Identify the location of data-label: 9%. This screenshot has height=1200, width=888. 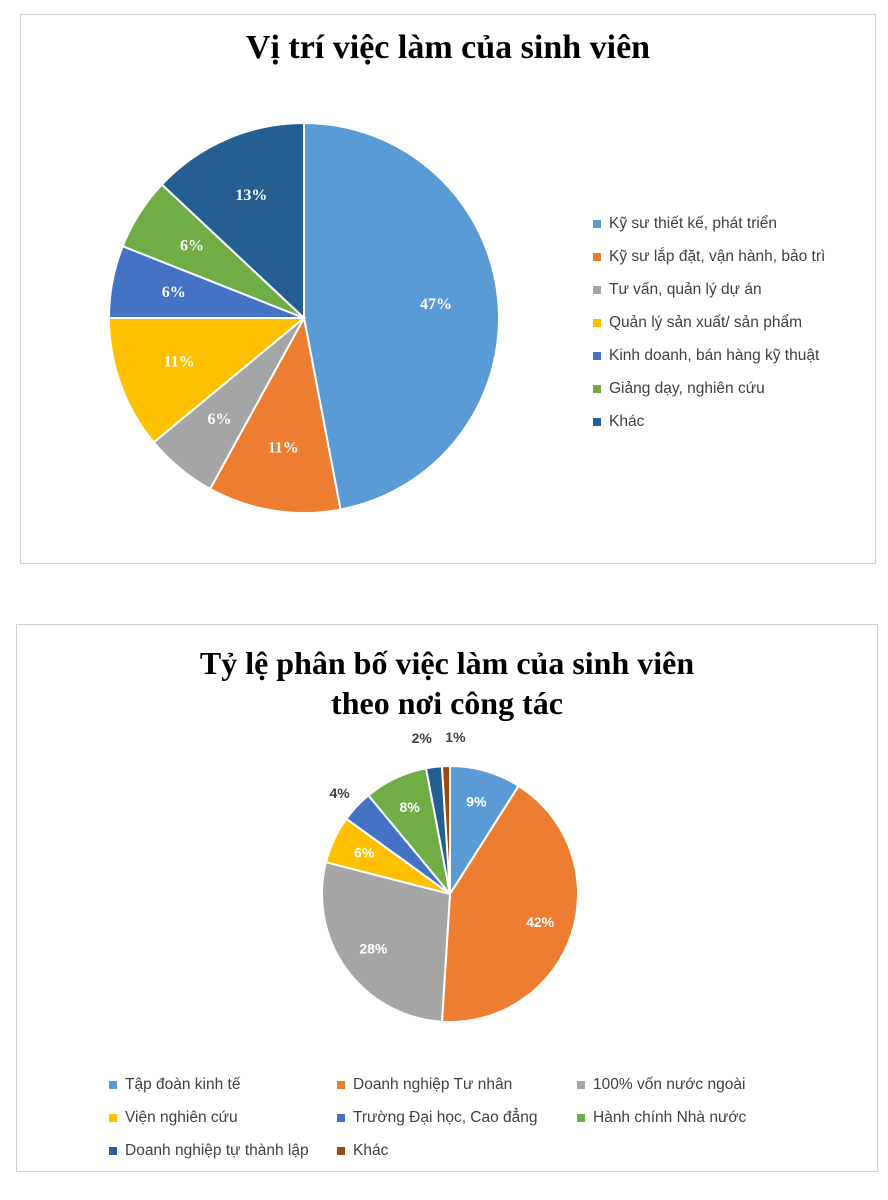
(476, 802).